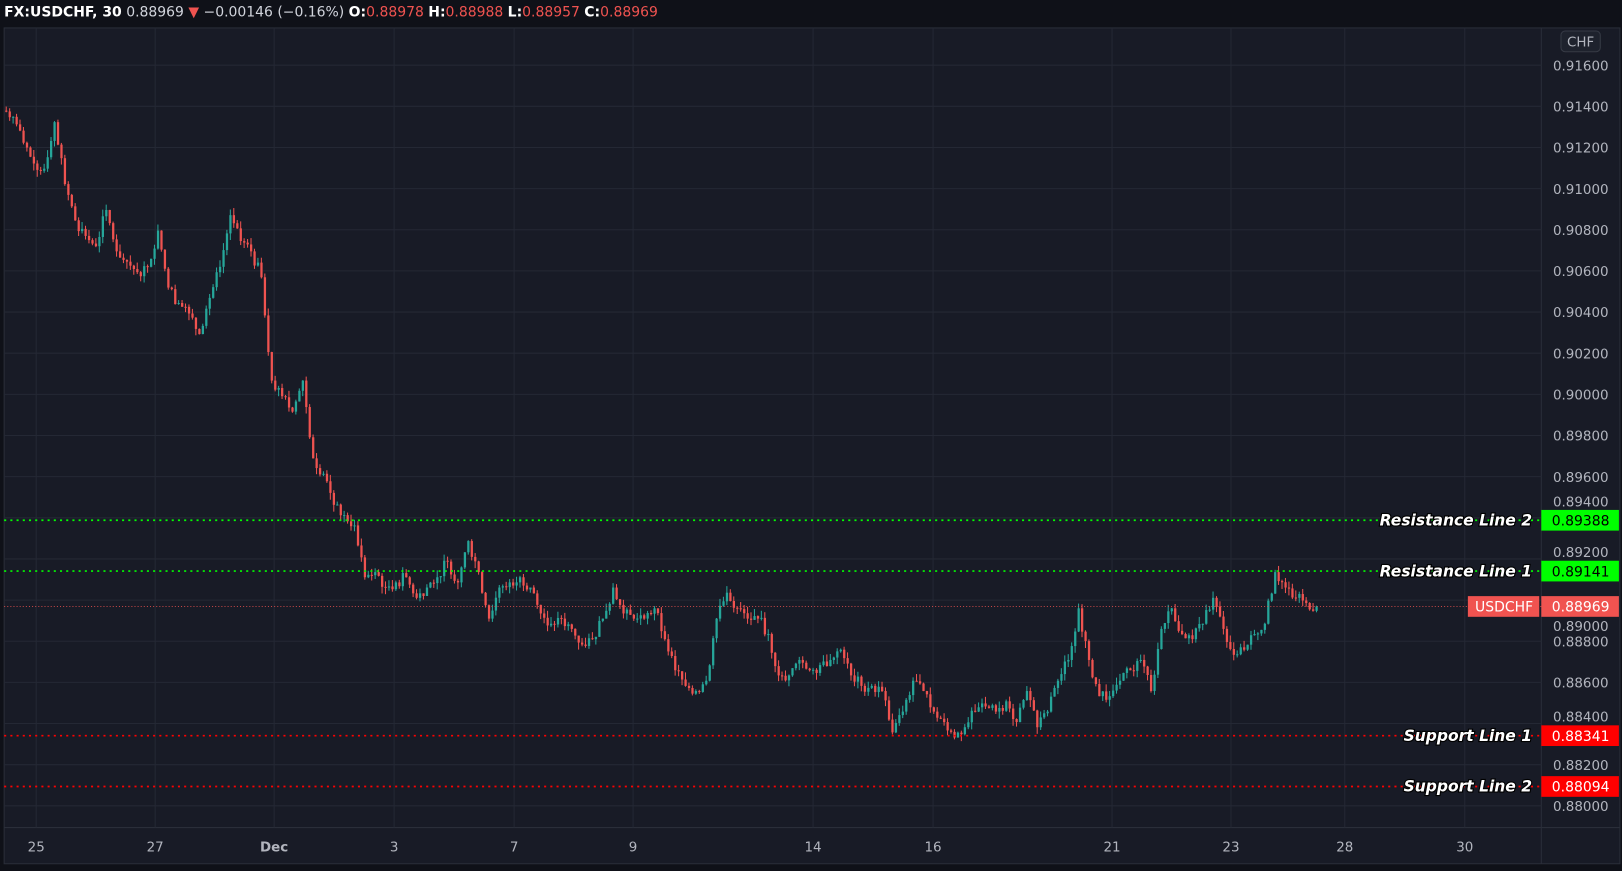 This screenshot has width=1622, height=871. I want to click on price-tick-label: 0.90200, so click(1581, 354).